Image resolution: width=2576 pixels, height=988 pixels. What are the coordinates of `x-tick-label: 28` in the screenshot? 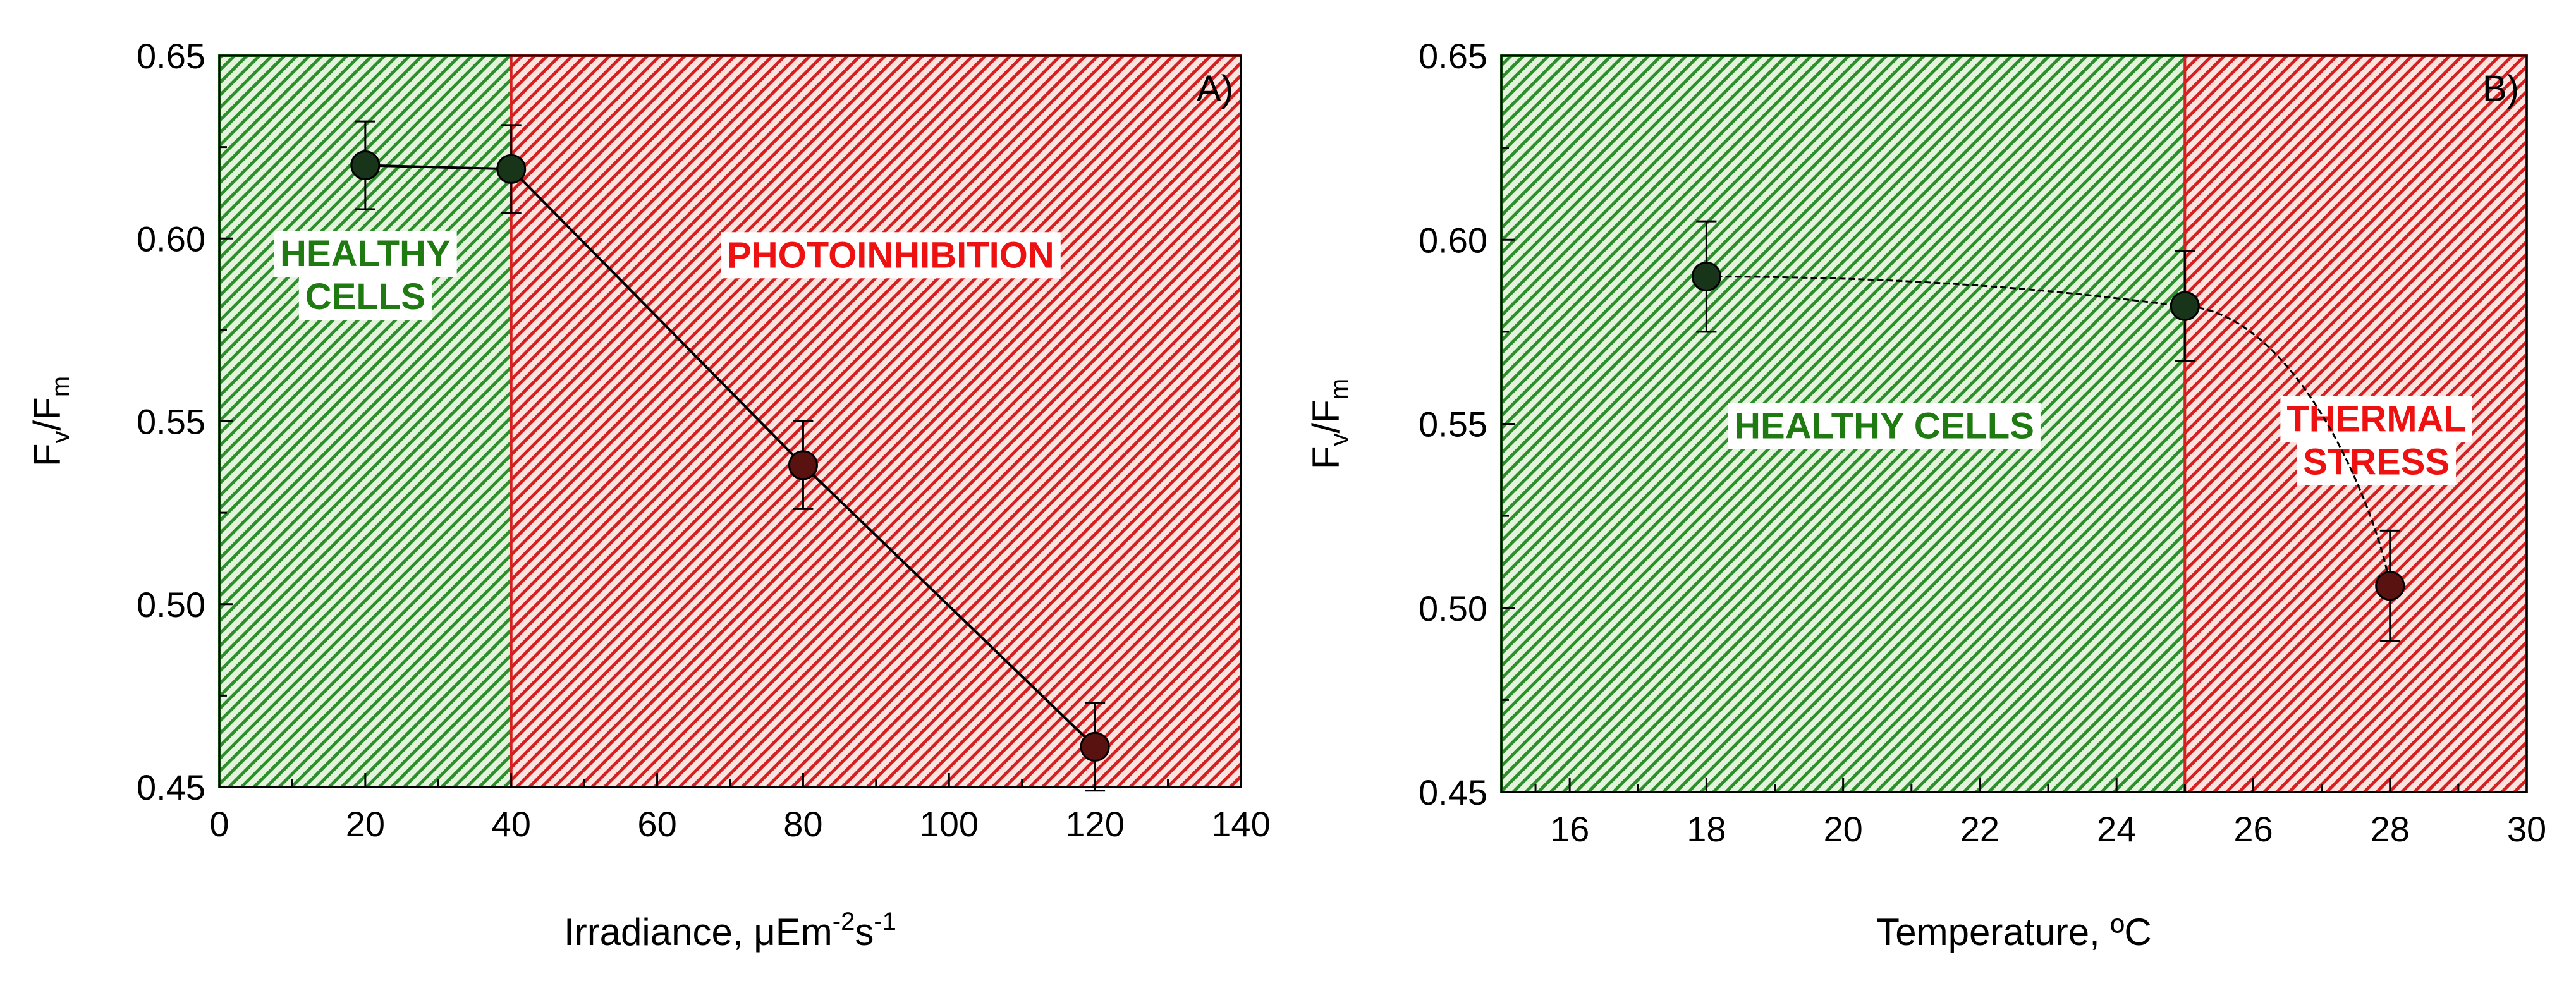 It's located at (2390, 829).